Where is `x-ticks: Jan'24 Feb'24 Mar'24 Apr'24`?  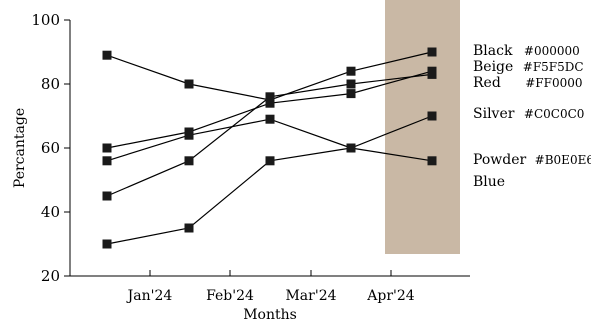
x-ticks: Jan'24 Feb'24 Mar'24 Apr'24 is located at coordinates (270, 287).